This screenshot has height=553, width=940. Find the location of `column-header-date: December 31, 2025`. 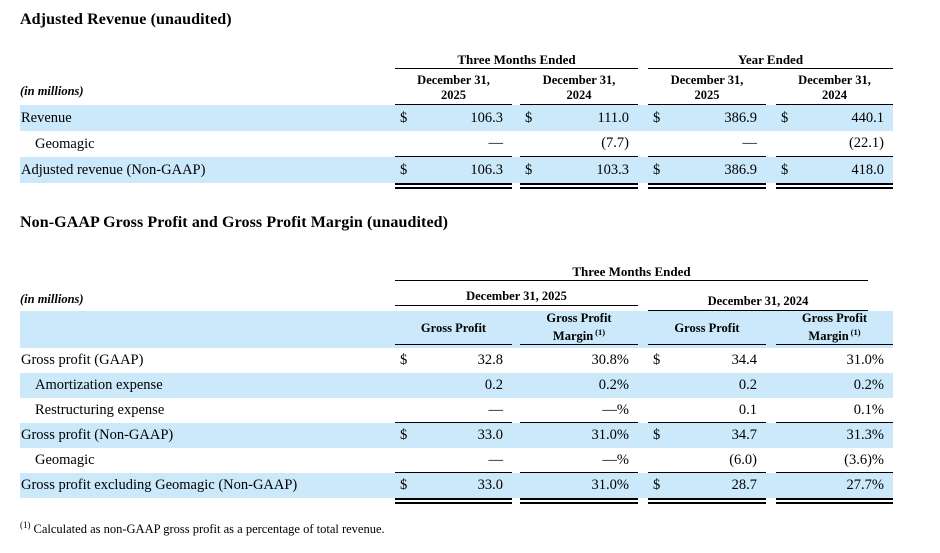

column-header-date: December 31, 2025 is located at coordinates (707, 89).